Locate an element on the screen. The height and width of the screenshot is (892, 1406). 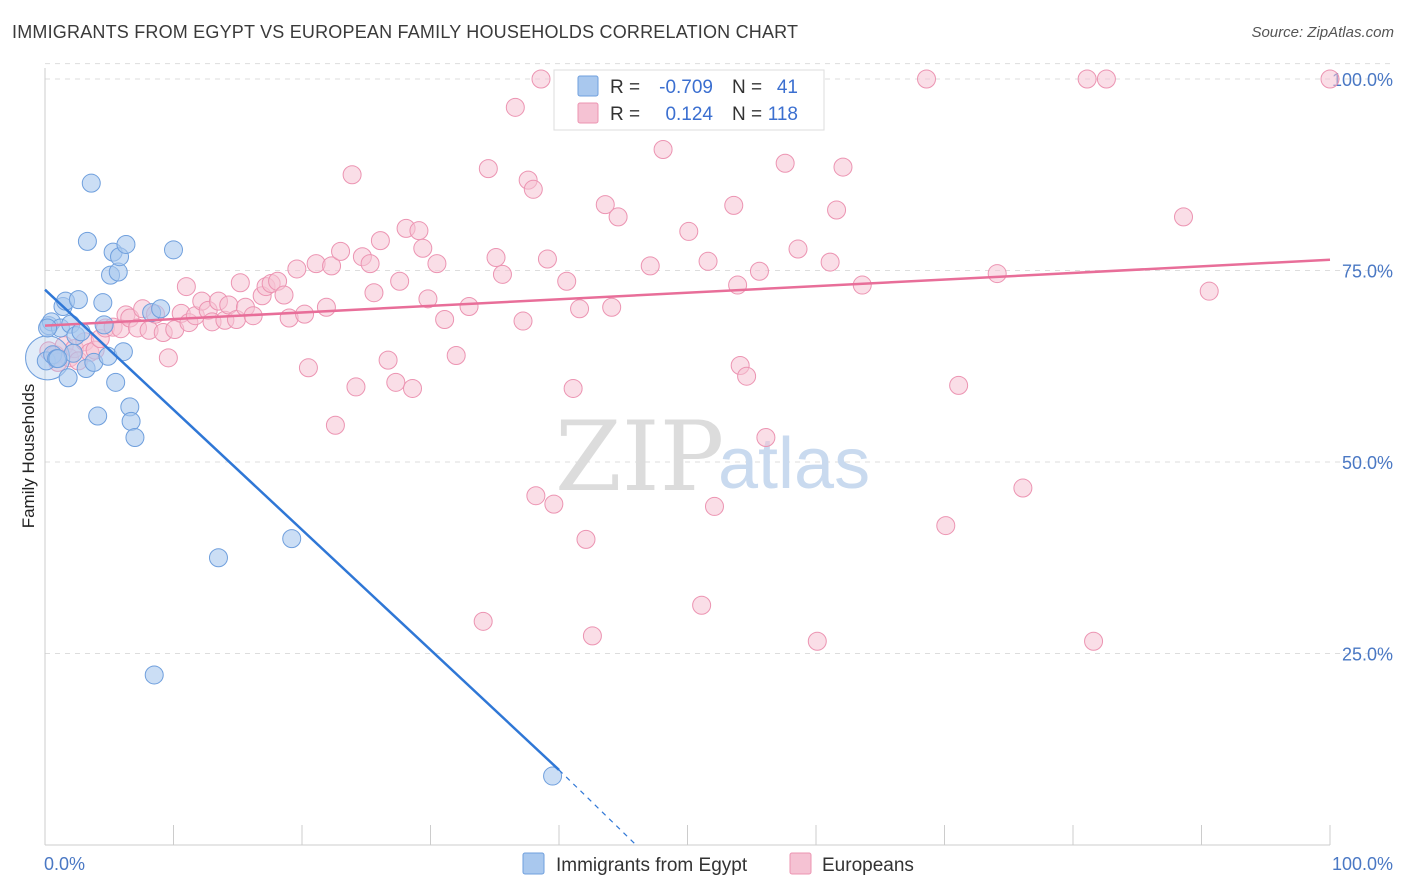
x-tick-label-max: 100.0% is located at coordinates (1362, 864).